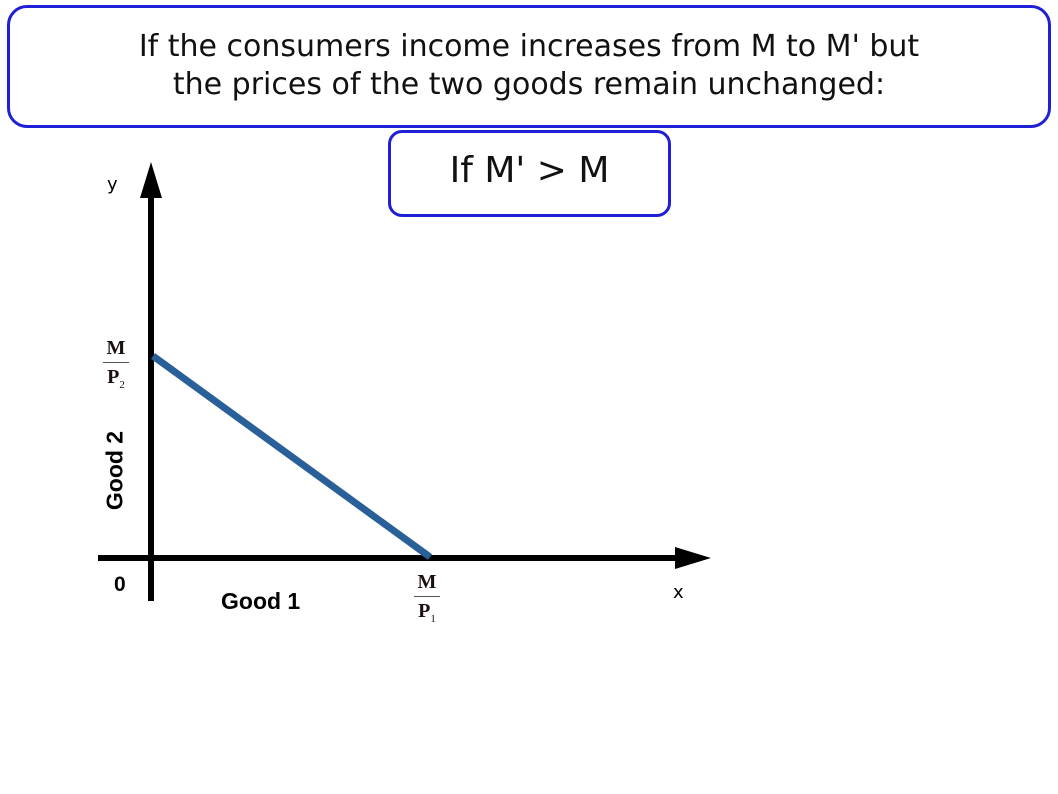  What do you see at coordinates (678, 592) in the screenshot?
I see `x-axis-letter: x` at bounding box center [678, 592].